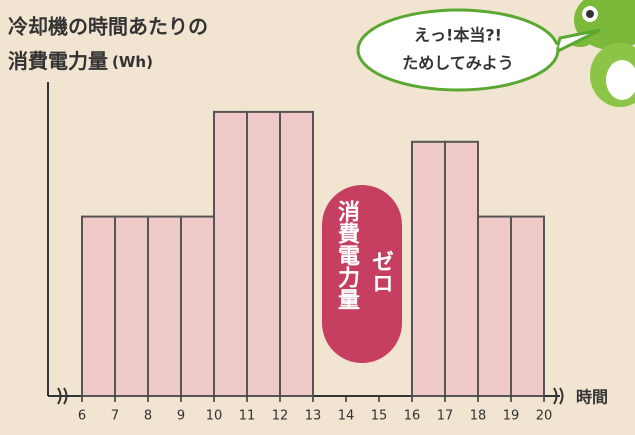 The height and width of the screenshot is (435, 635). I want to click on y-unit: (Wh), so click(132, 62).